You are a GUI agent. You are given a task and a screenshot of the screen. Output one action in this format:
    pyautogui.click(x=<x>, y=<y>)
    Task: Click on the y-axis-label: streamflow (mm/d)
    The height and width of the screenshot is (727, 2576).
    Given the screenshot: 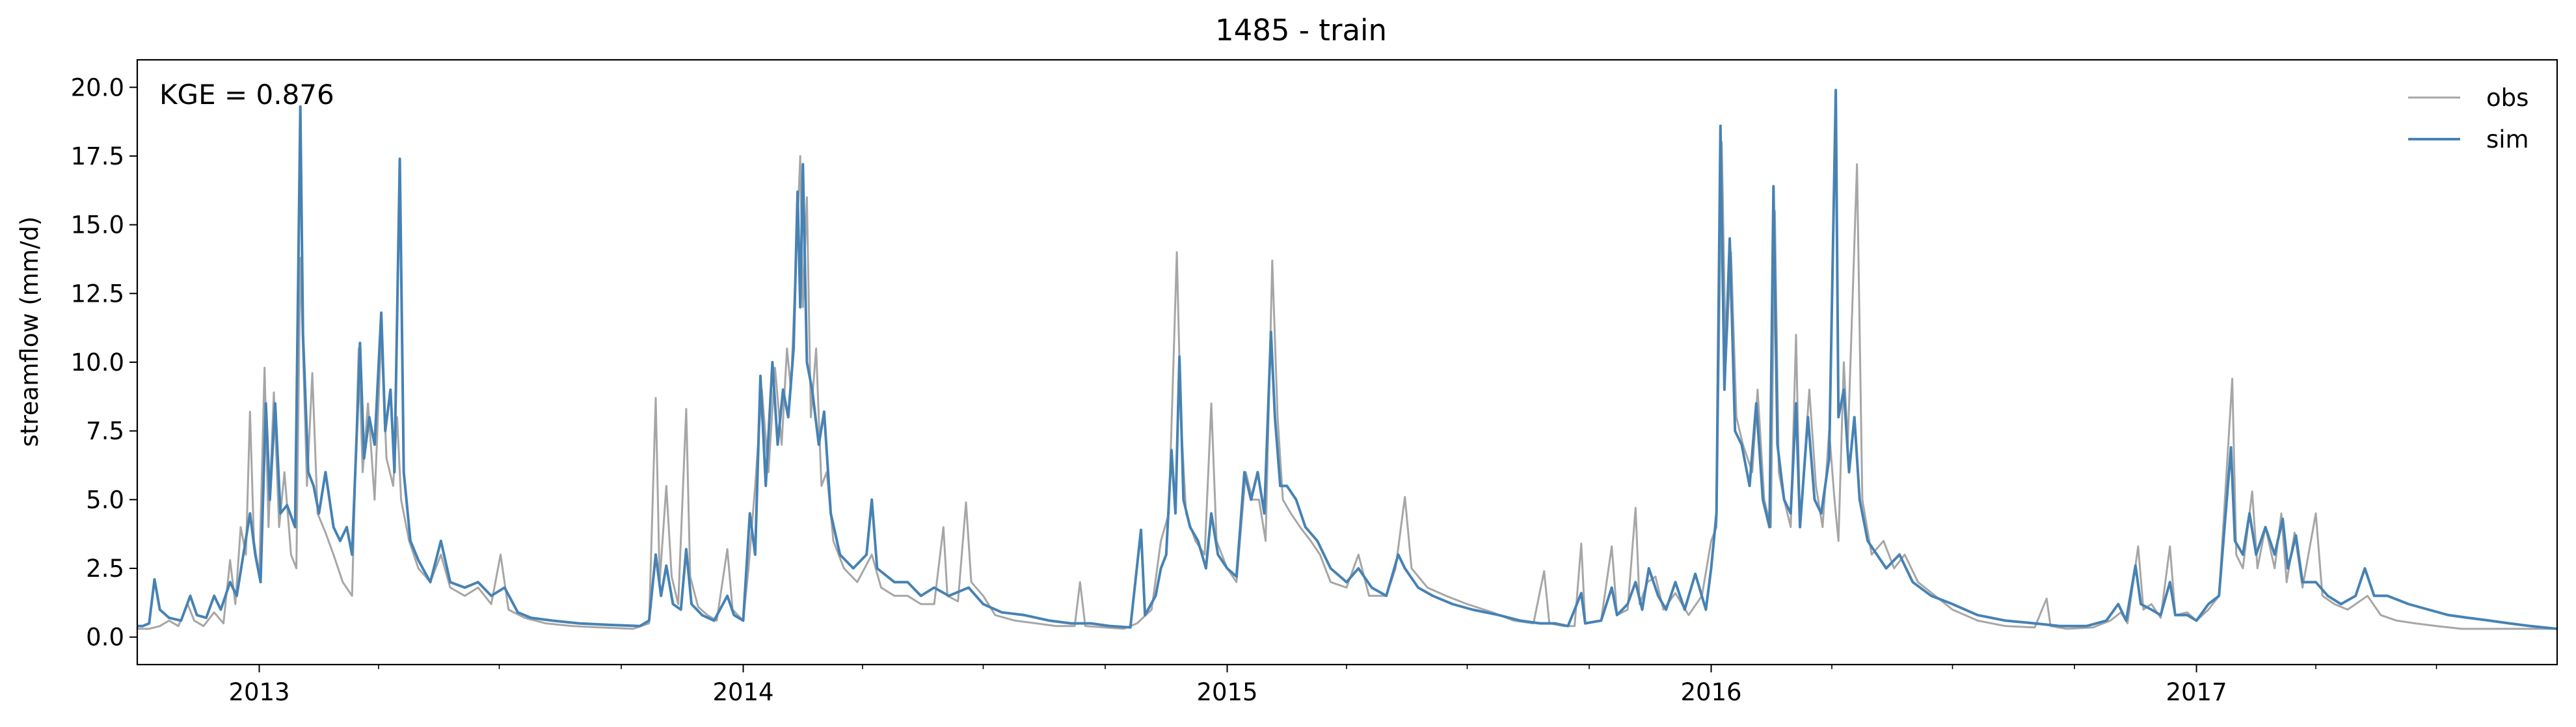 What is the action you would take?
    pyautogui.click(x=30, y=332)
    